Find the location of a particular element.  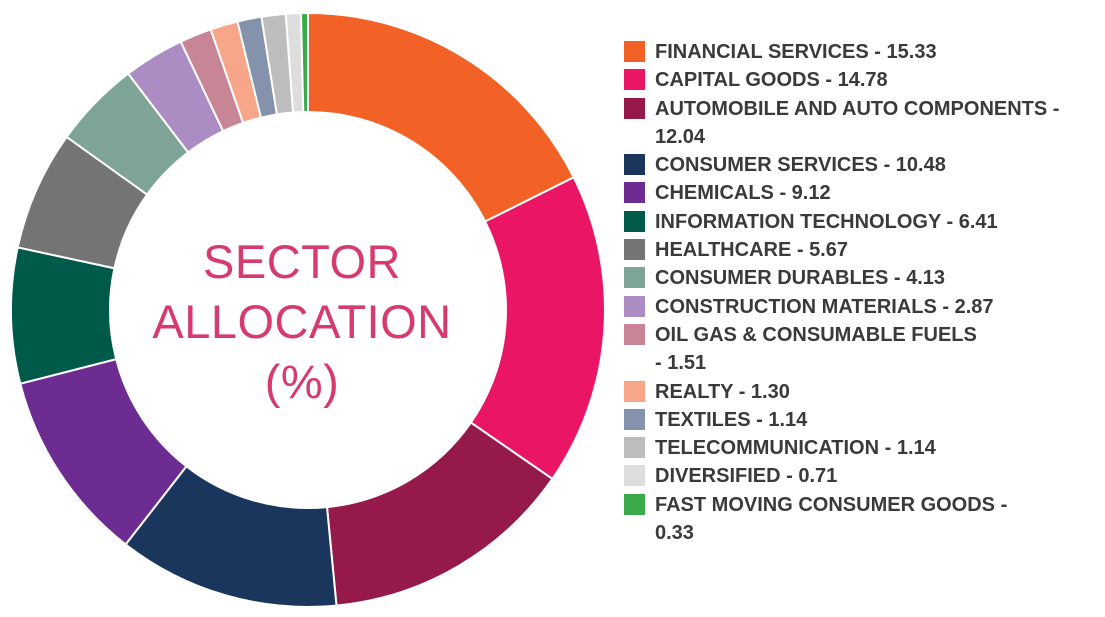

legend-label: CONSUMER SERVICES - 10.48 is located at coordinates (800, 165).